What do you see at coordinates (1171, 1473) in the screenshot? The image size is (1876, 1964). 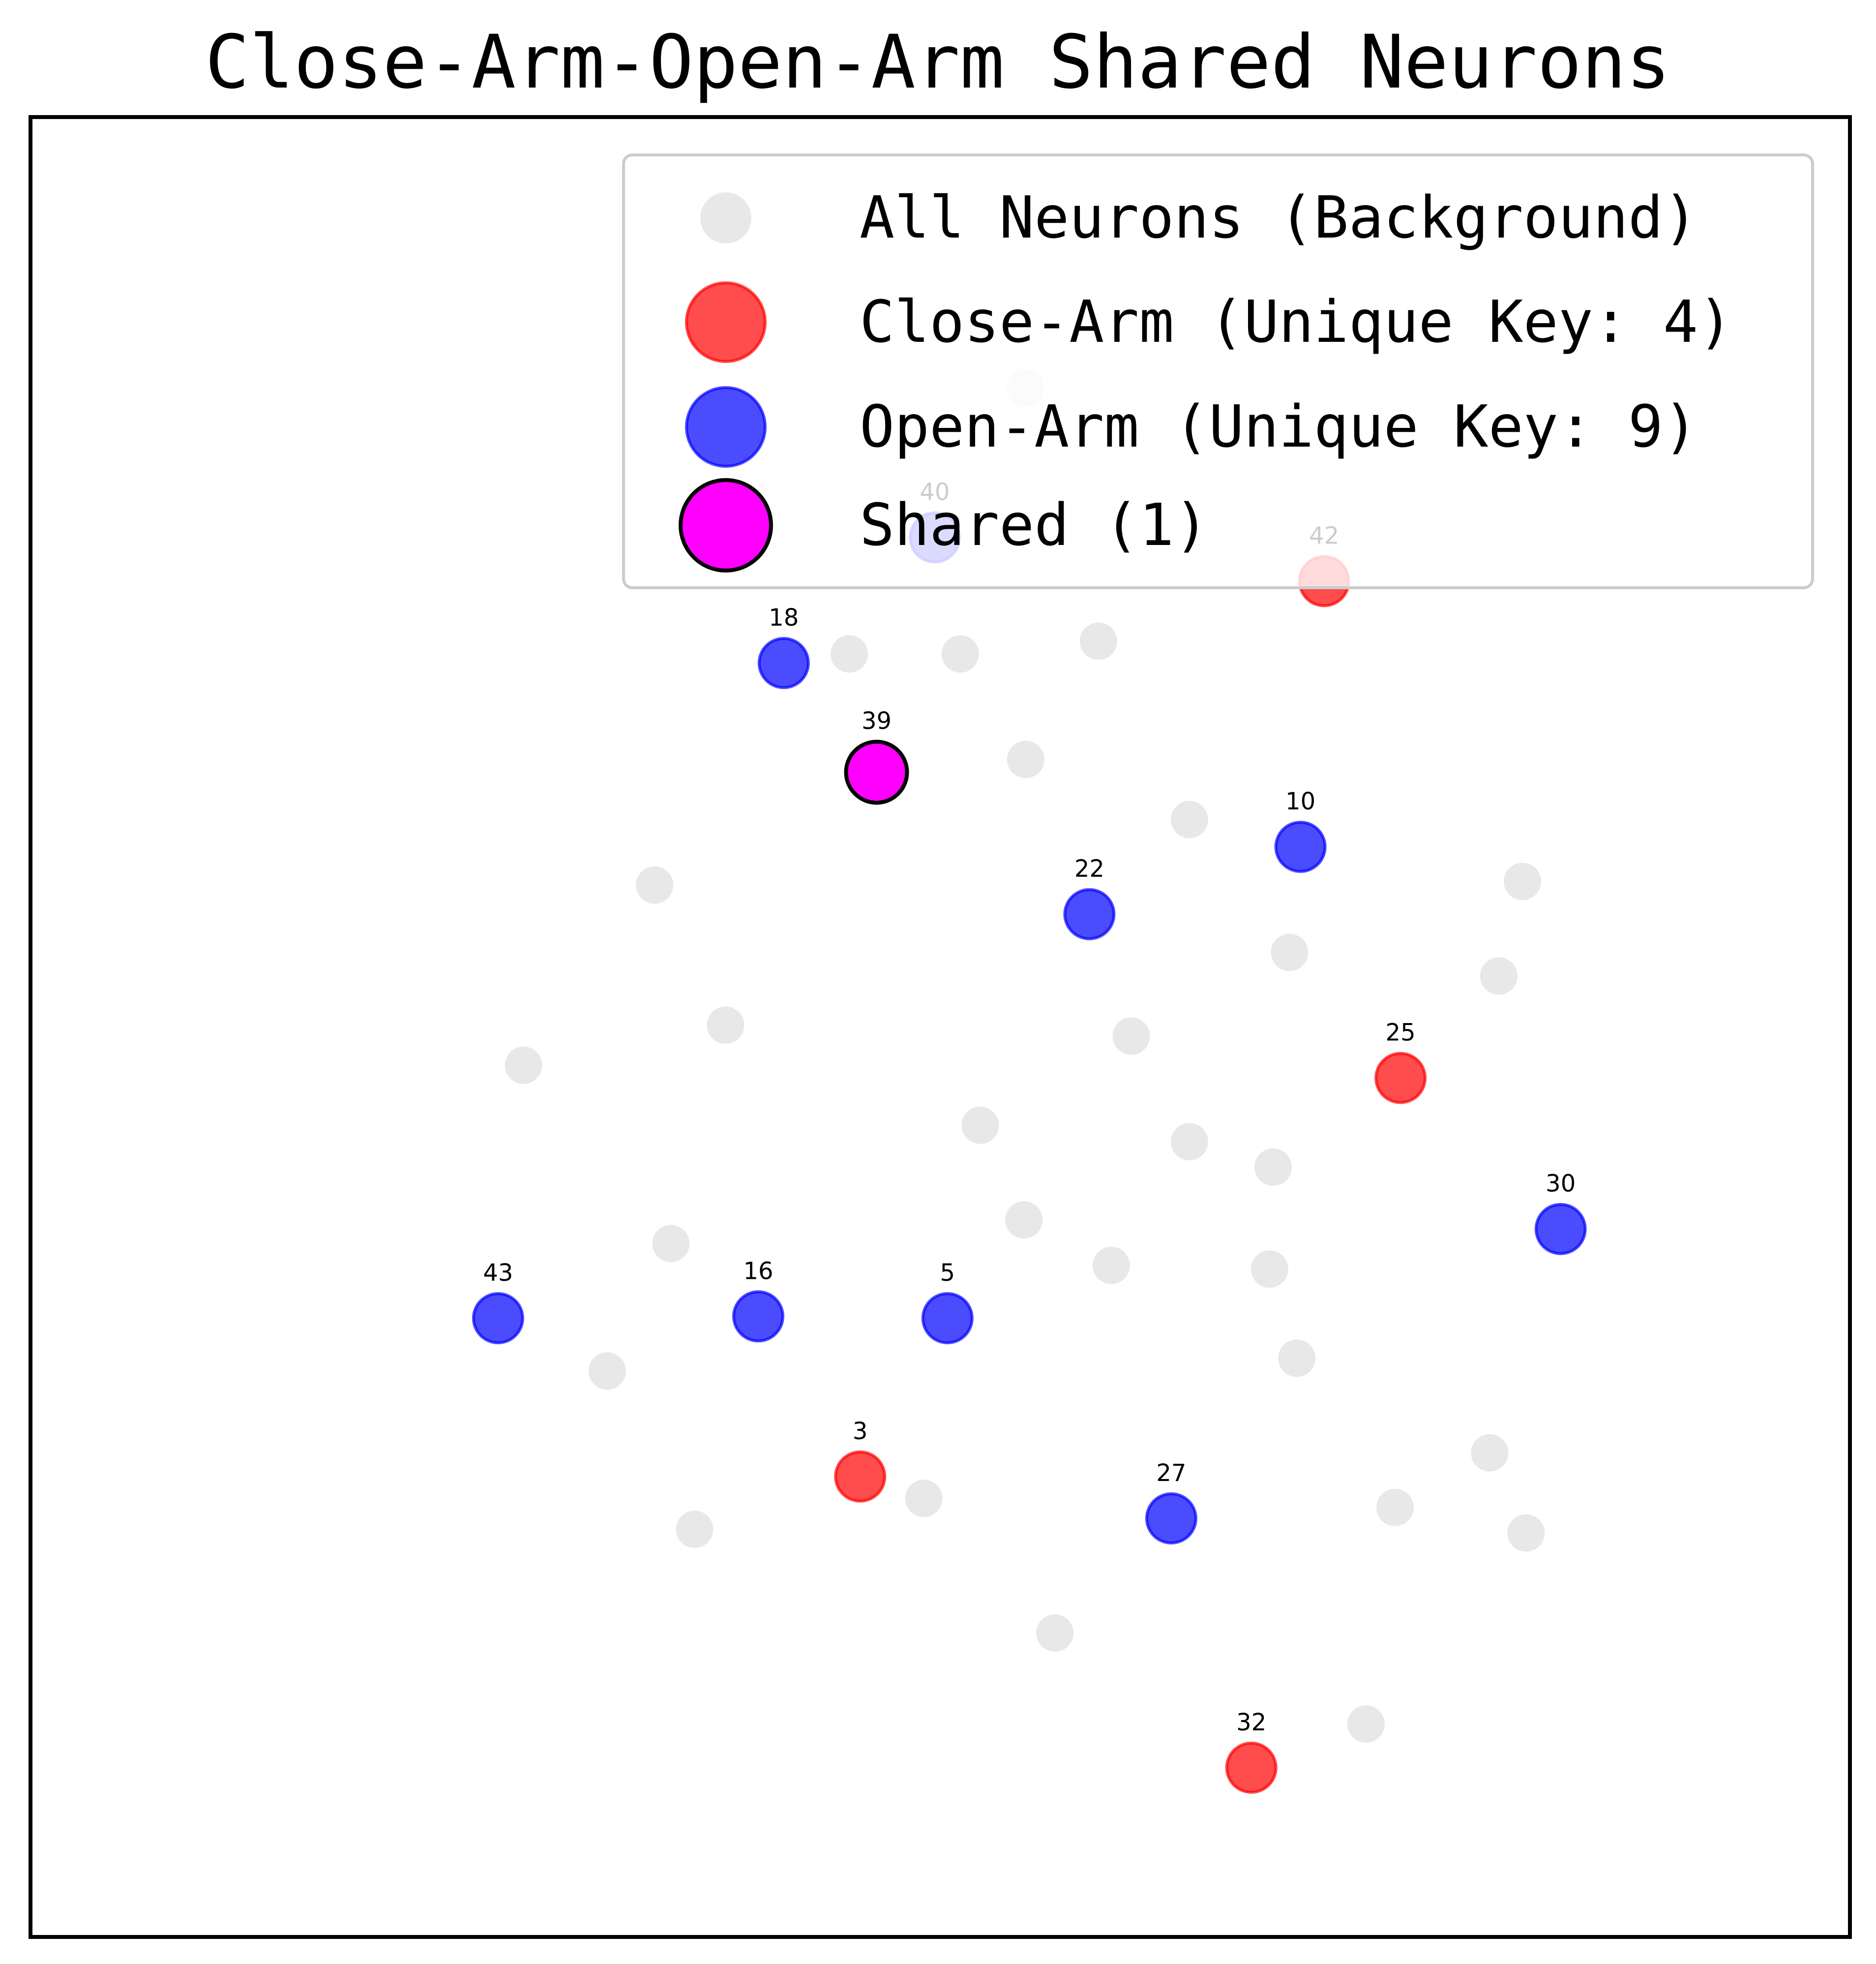 I see `point-label: 27` at bounding box center [1171, 1473].